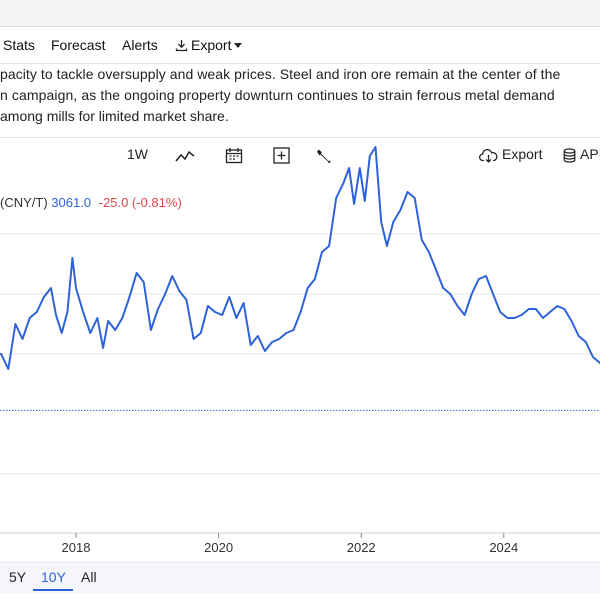 The height and width of the screenshot is (600, 600). Describe the element at coordinates (569, 155) in the screenshot. I see `database-icon` at that location.